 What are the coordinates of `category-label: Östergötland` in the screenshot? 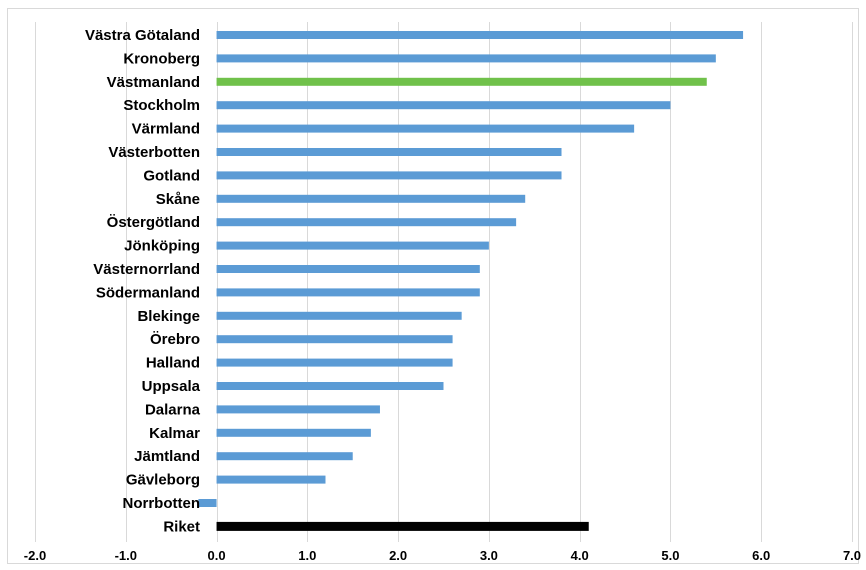 It's located at (153, 222).